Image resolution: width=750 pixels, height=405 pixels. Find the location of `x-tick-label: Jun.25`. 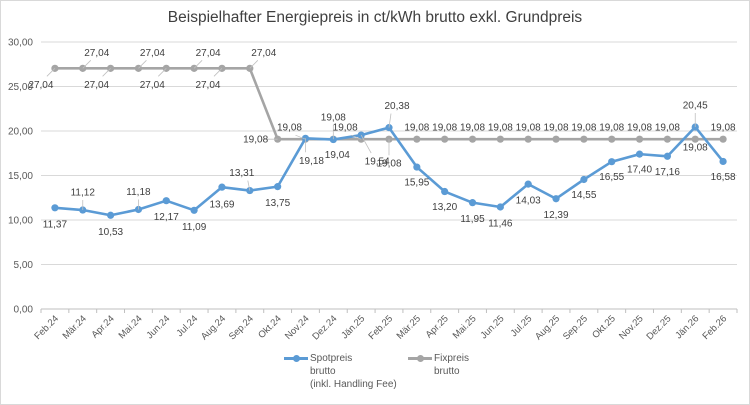

x-tick-label: Jun.25 is located at coordinates (493, 327).